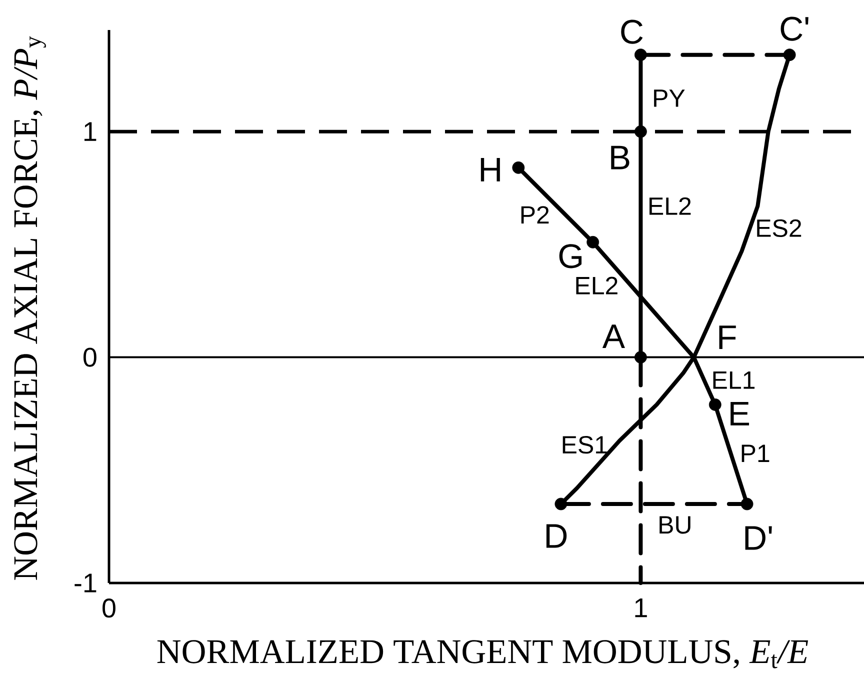 This screenshot has height=677, width=864. I want to click on annotation: H, so click(490, 170).